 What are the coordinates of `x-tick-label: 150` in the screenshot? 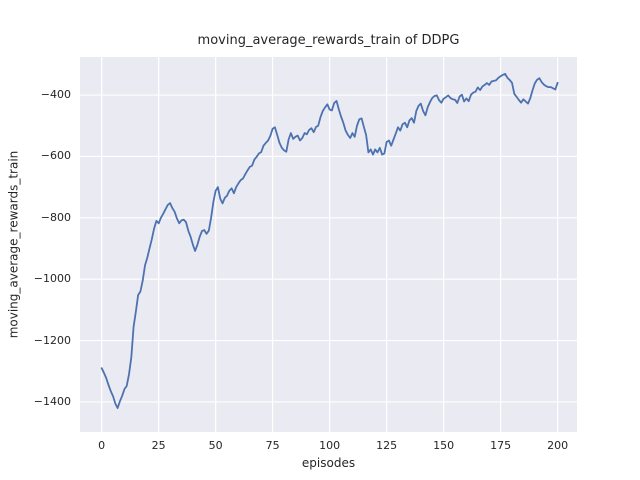 It's located at (444, 445).